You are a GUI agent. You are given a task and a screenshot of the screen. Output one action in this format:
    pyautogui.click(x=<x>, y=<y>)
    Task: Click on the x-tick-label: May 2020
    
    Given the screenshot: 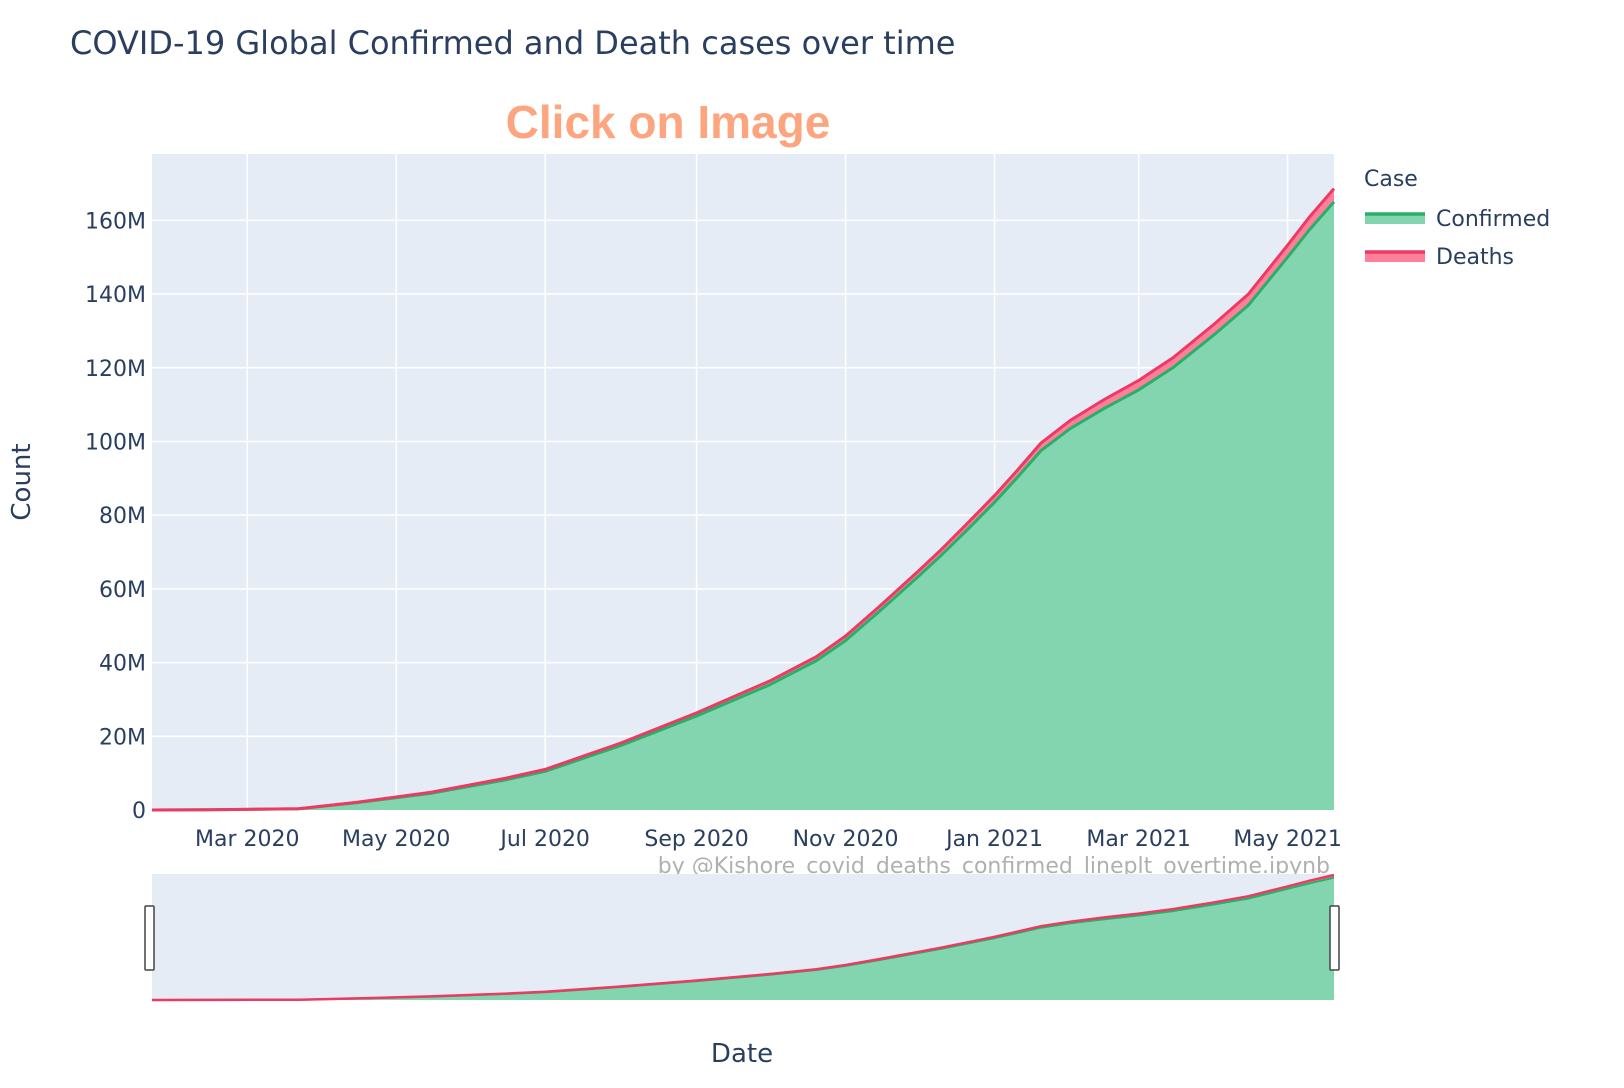 What is the action you would take?
    pyautogui.click(x=396, y=839)
    